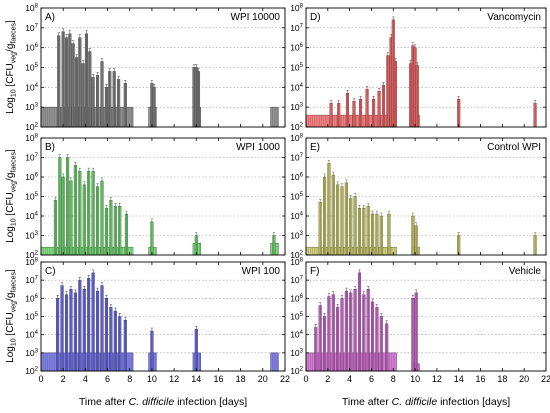  What do you see at coordinates (314, 271) in the screenshot?
I see `panel-letter: F)` at bounding box center [314, 271].